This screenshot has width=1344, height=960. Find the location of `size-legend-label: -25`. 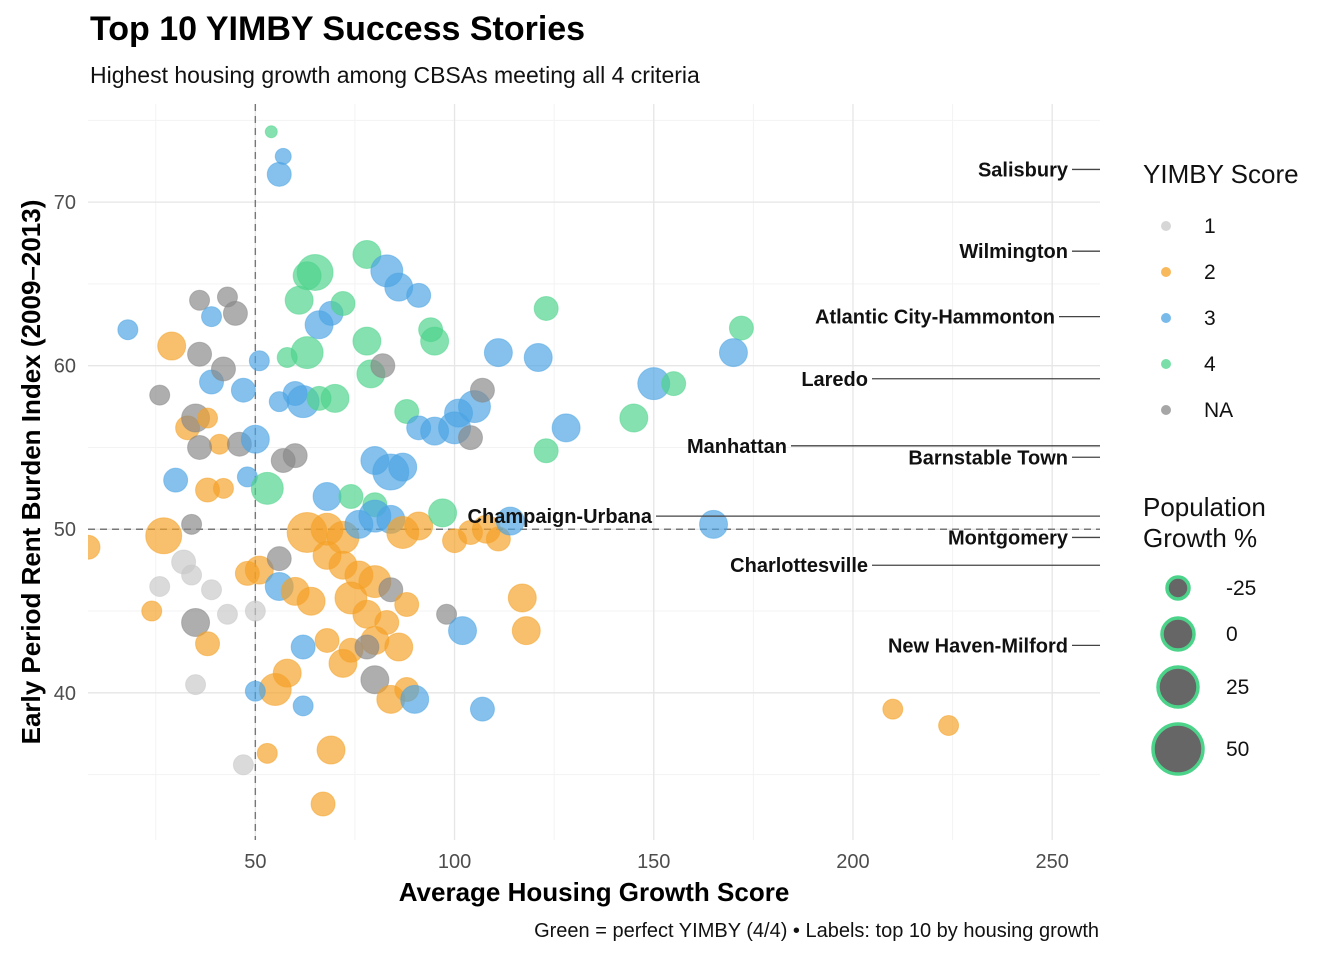

size-legend-label: -25 is located at coordinates (1241, 588).